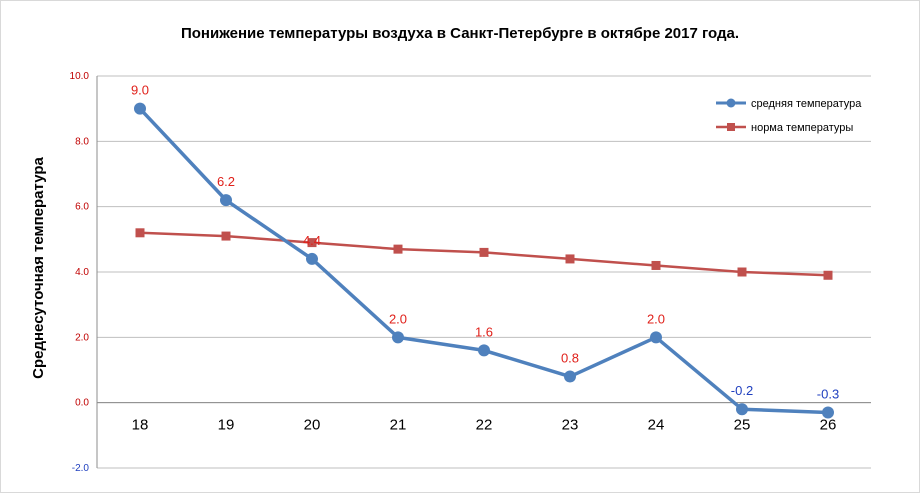  I want to click on data-label: 6.2, so click(226, 181).